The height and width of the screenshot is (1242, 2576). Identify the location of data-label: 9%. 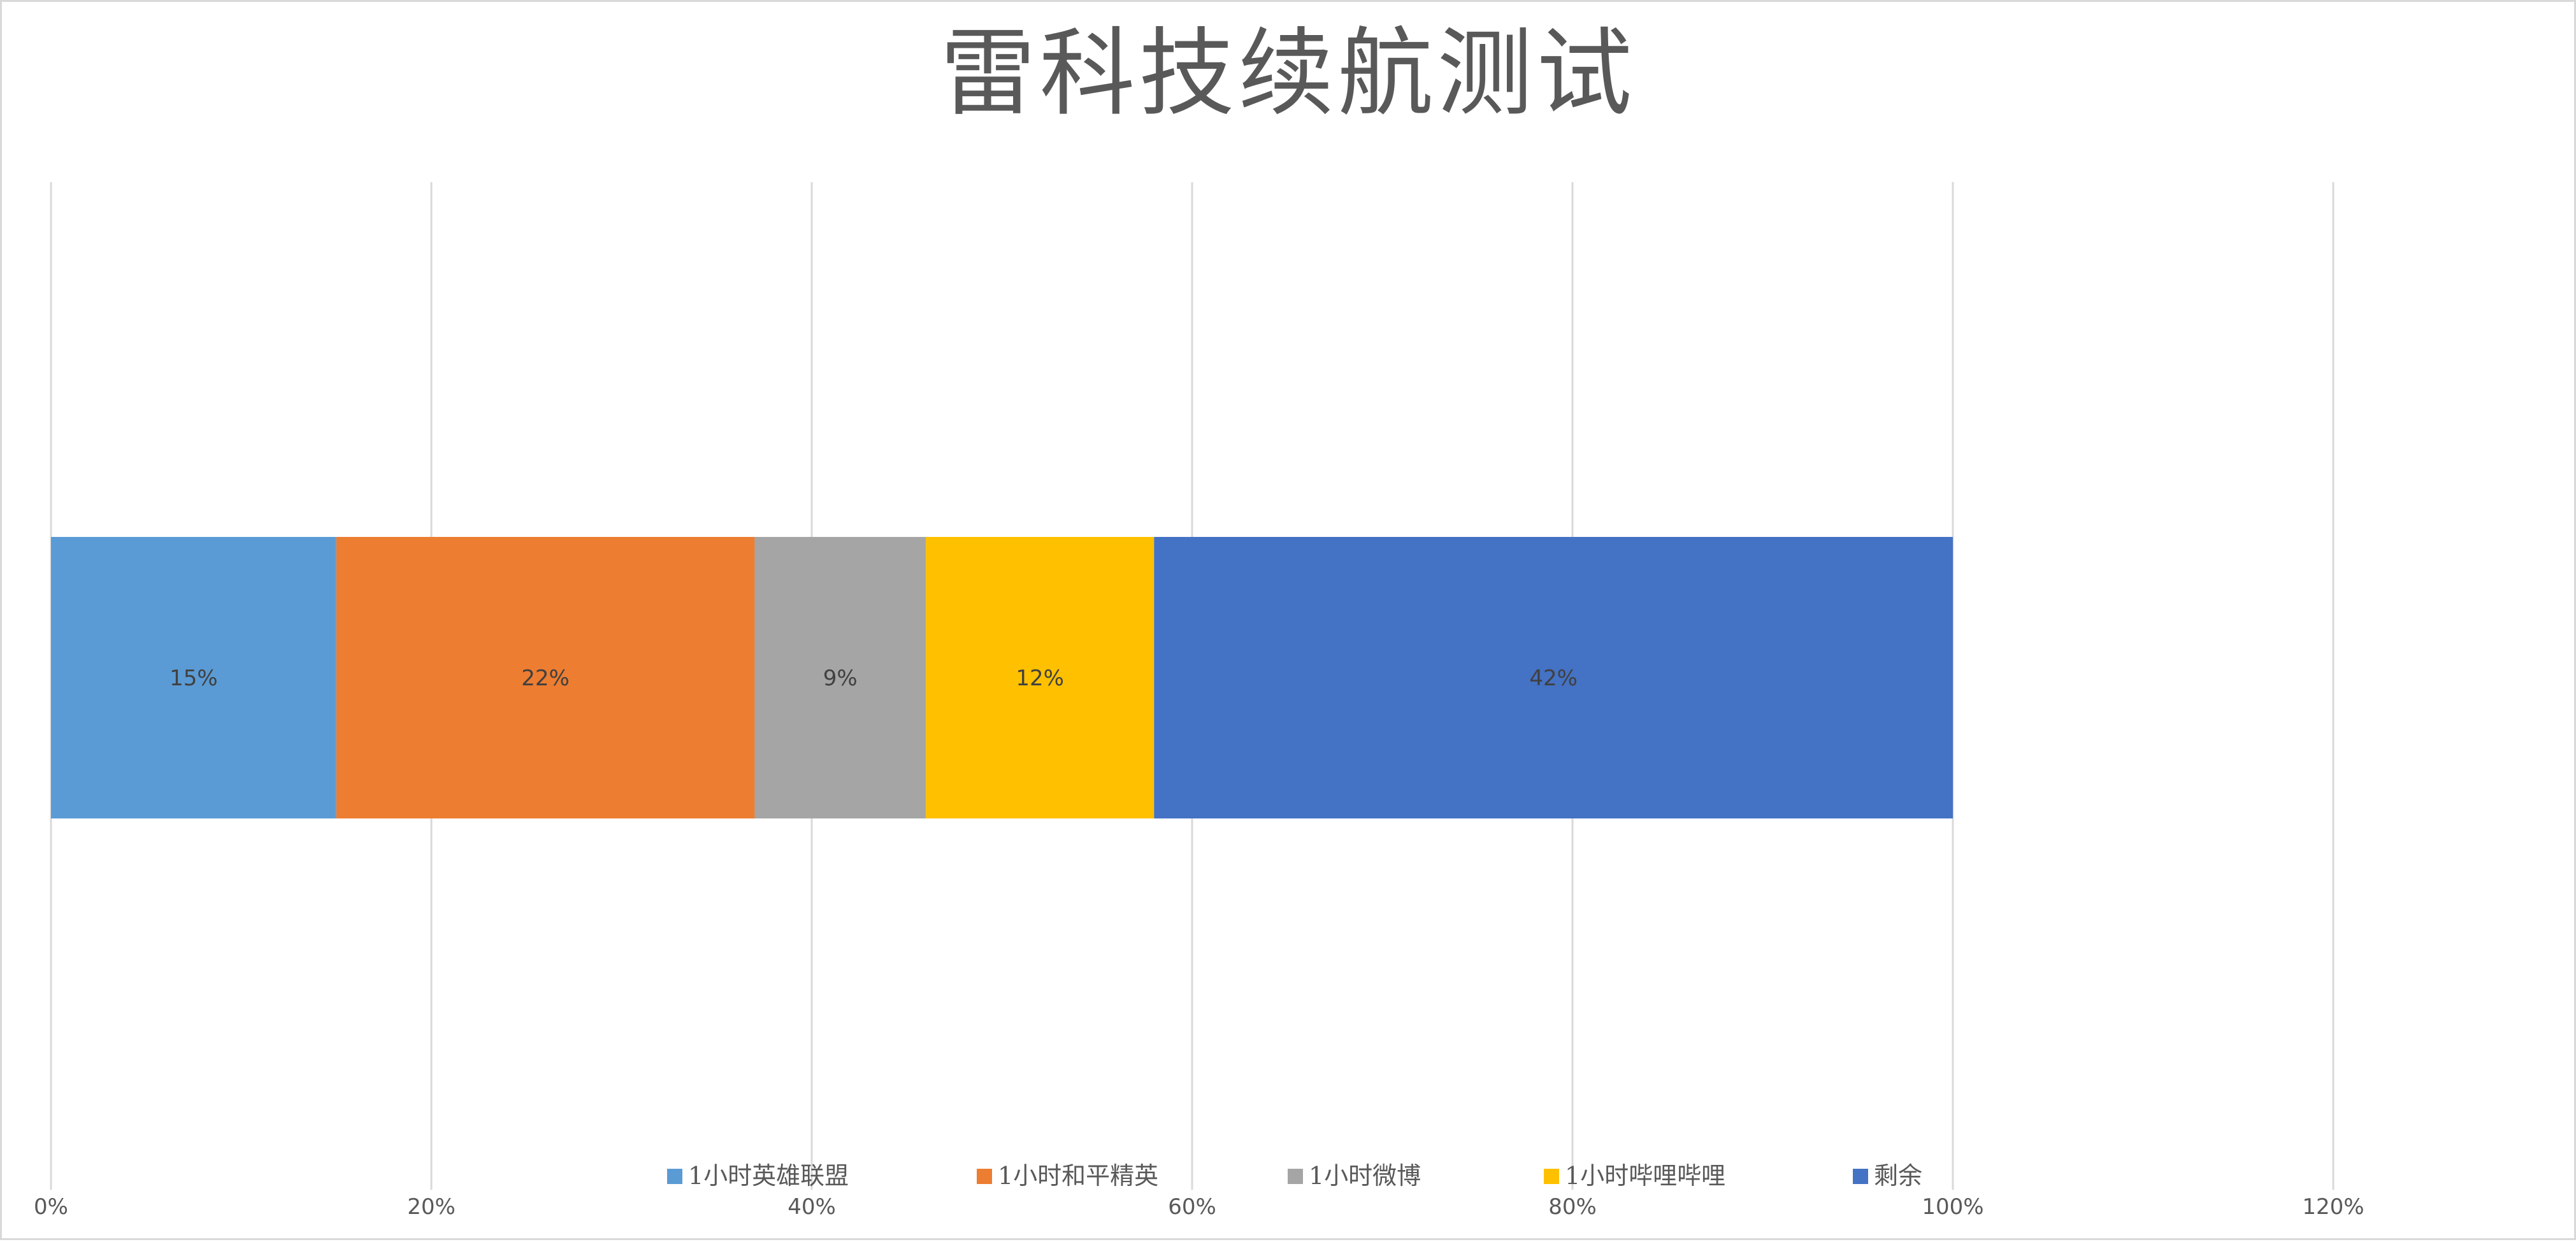
(840, 678).